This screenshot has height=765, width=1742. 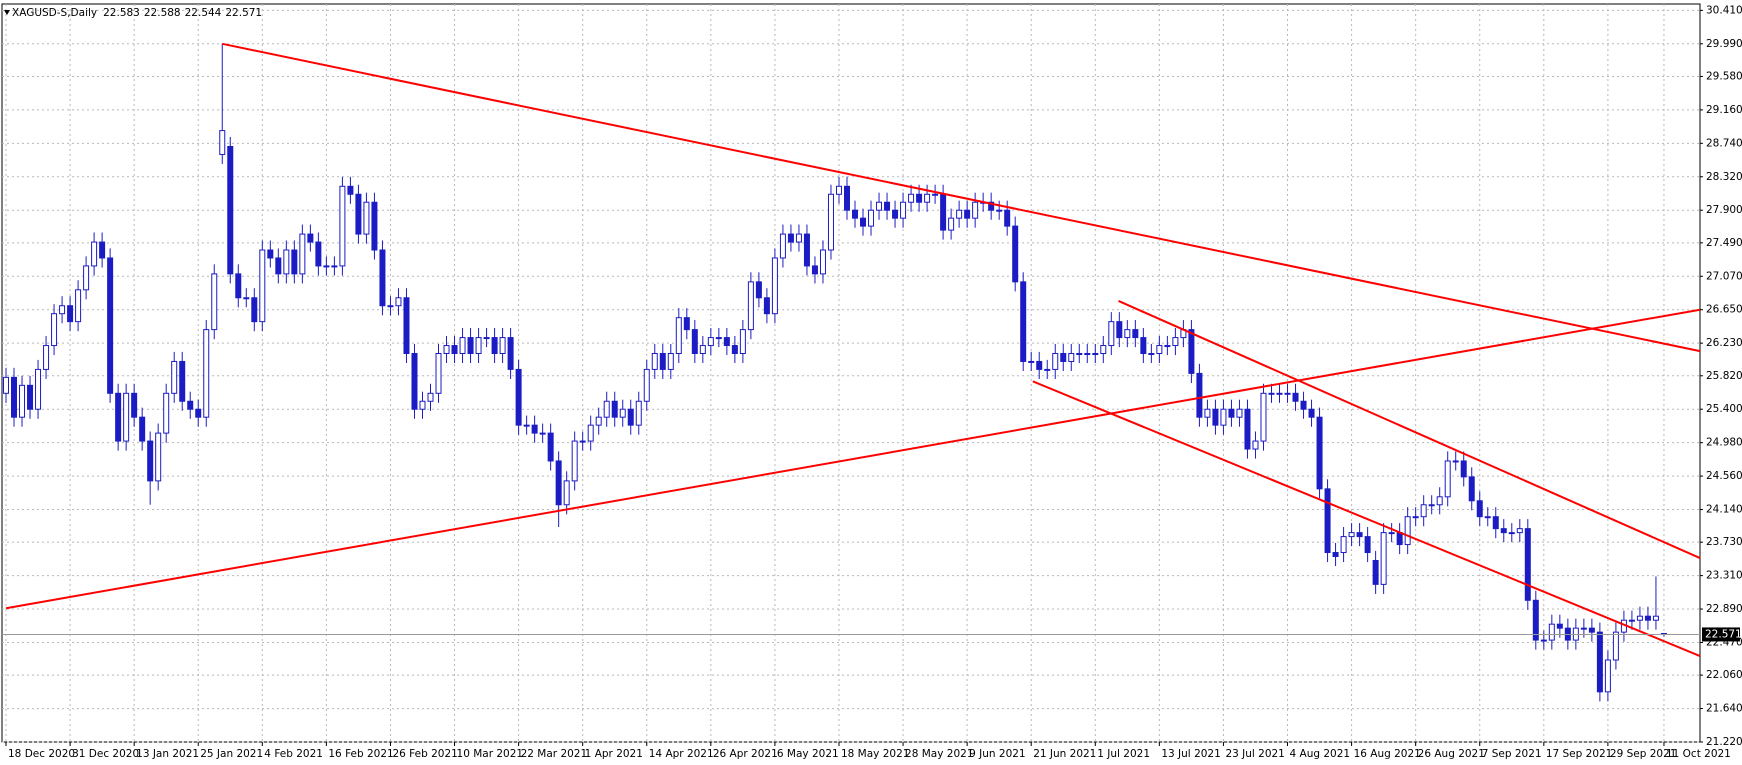 I want to click on x-tick-label: 13 Jan 2021, so click(x=167, y=754).